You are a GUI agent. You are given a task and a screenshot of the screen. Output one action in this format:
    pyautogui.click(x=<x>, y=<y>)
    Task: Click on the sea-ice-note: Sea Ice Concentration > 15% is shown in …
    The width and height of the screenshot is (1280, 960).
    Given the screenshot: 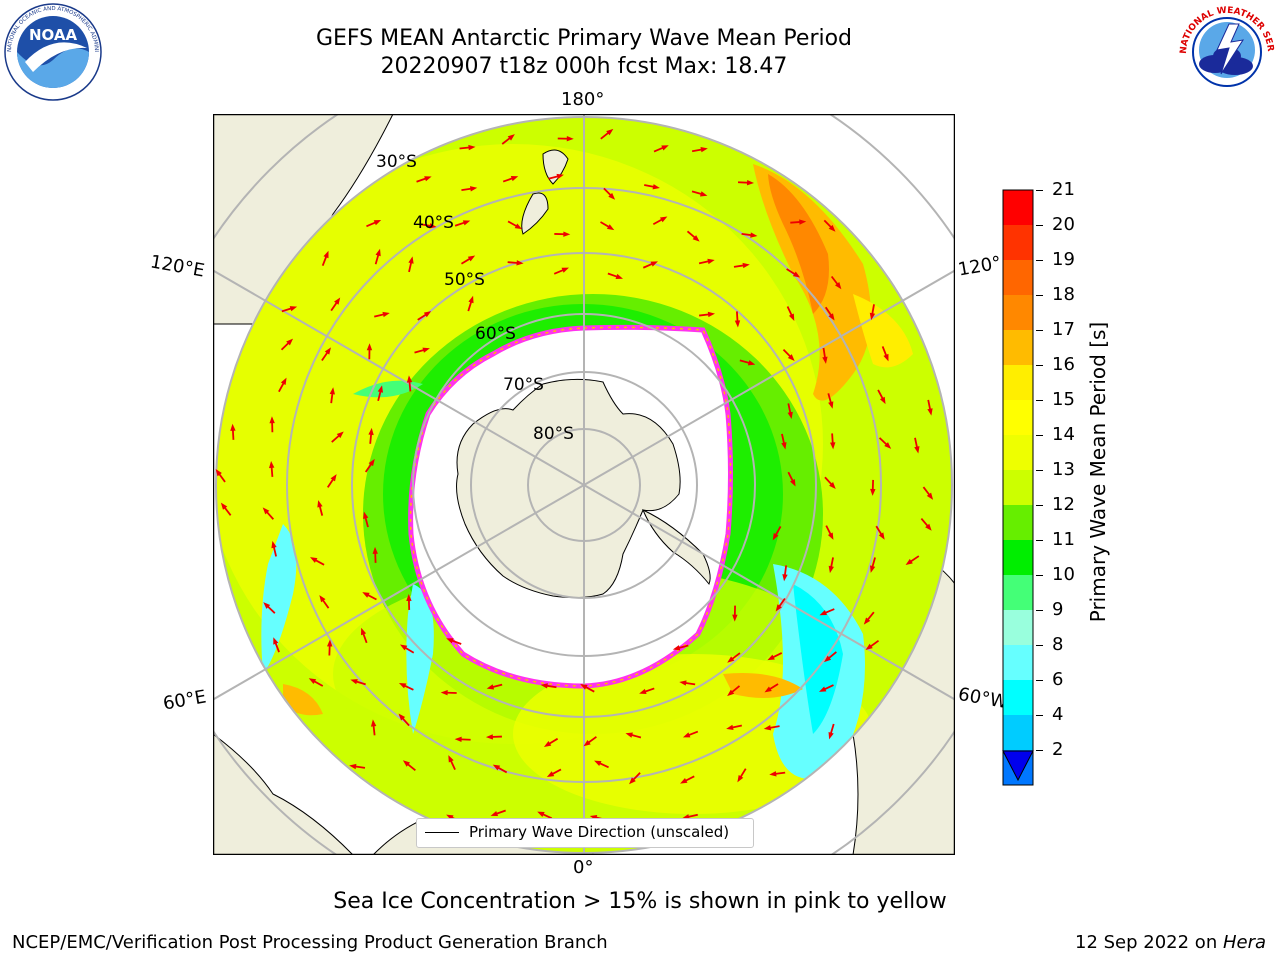 What is the action you would take?
    pyautogui.click(x=640, y=901)
    